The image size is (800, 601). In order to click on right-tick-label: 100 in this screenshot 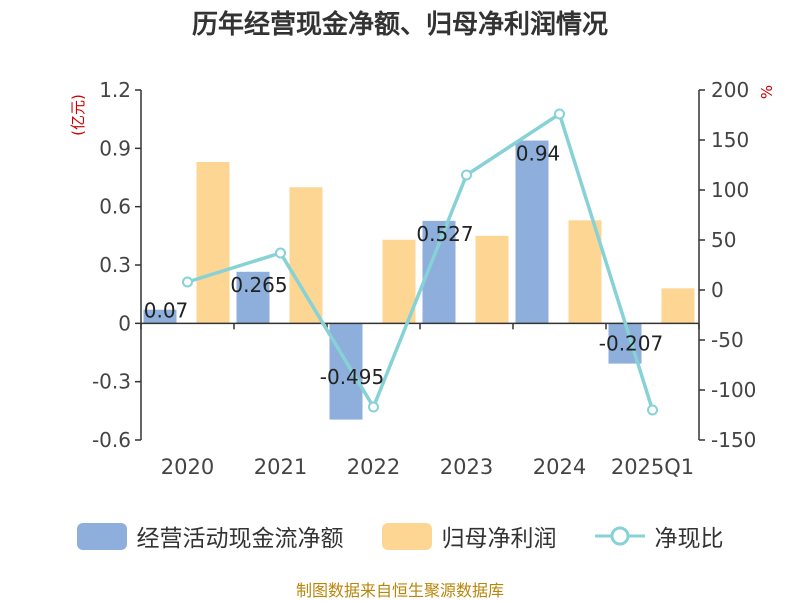, I will do `click(730, 190)`.